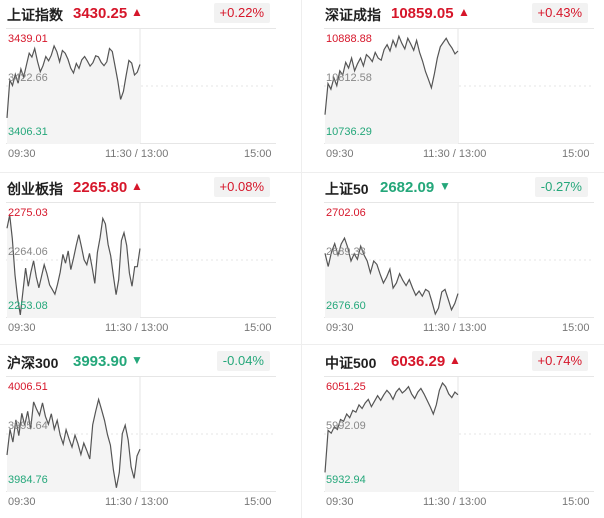 The image size is (604, 518). Describe the element at coordinates (28, 132) in the screenshot. I see `y-low-label: 3406.31` at that location.